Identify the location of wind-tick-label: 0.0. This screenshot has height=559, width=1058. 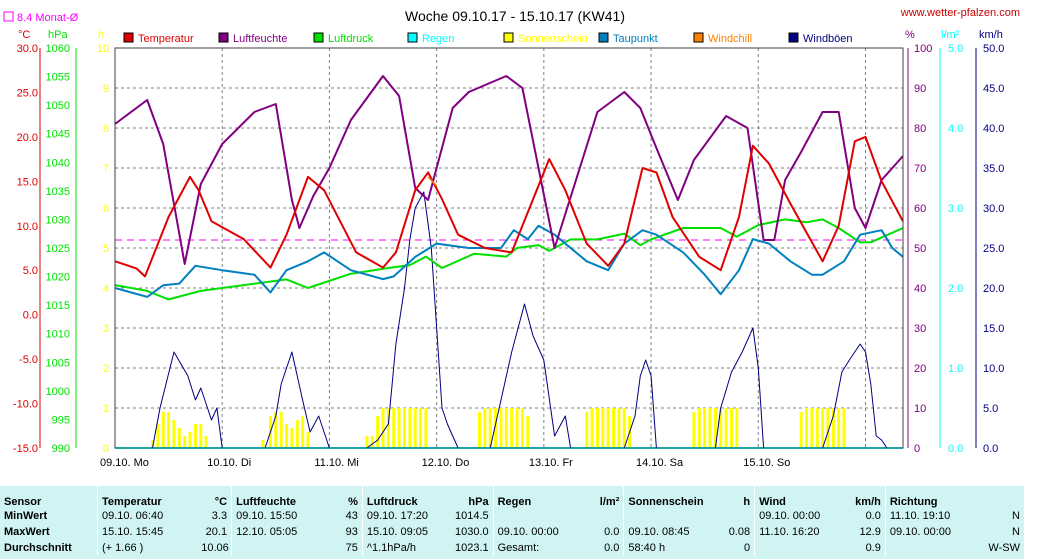
(990, 449).